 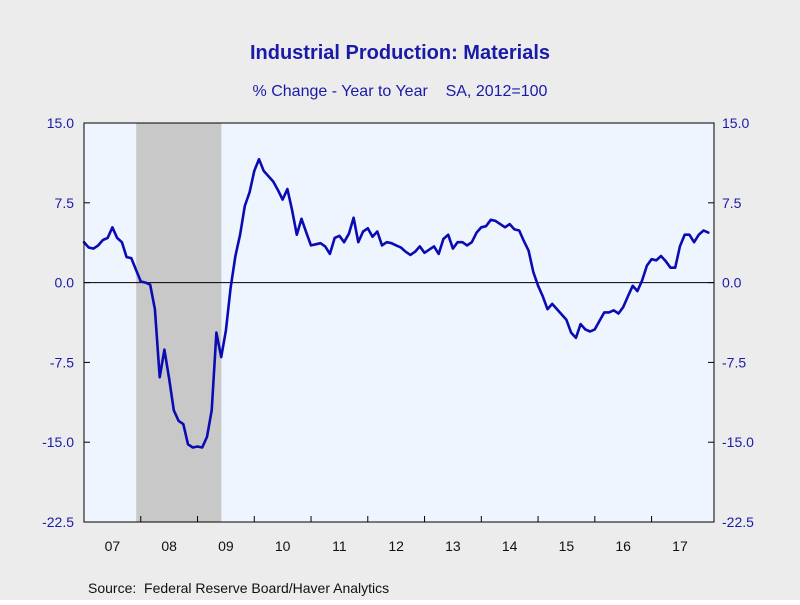 I want to click on recession-shading-group, so click(x=179, y=322).